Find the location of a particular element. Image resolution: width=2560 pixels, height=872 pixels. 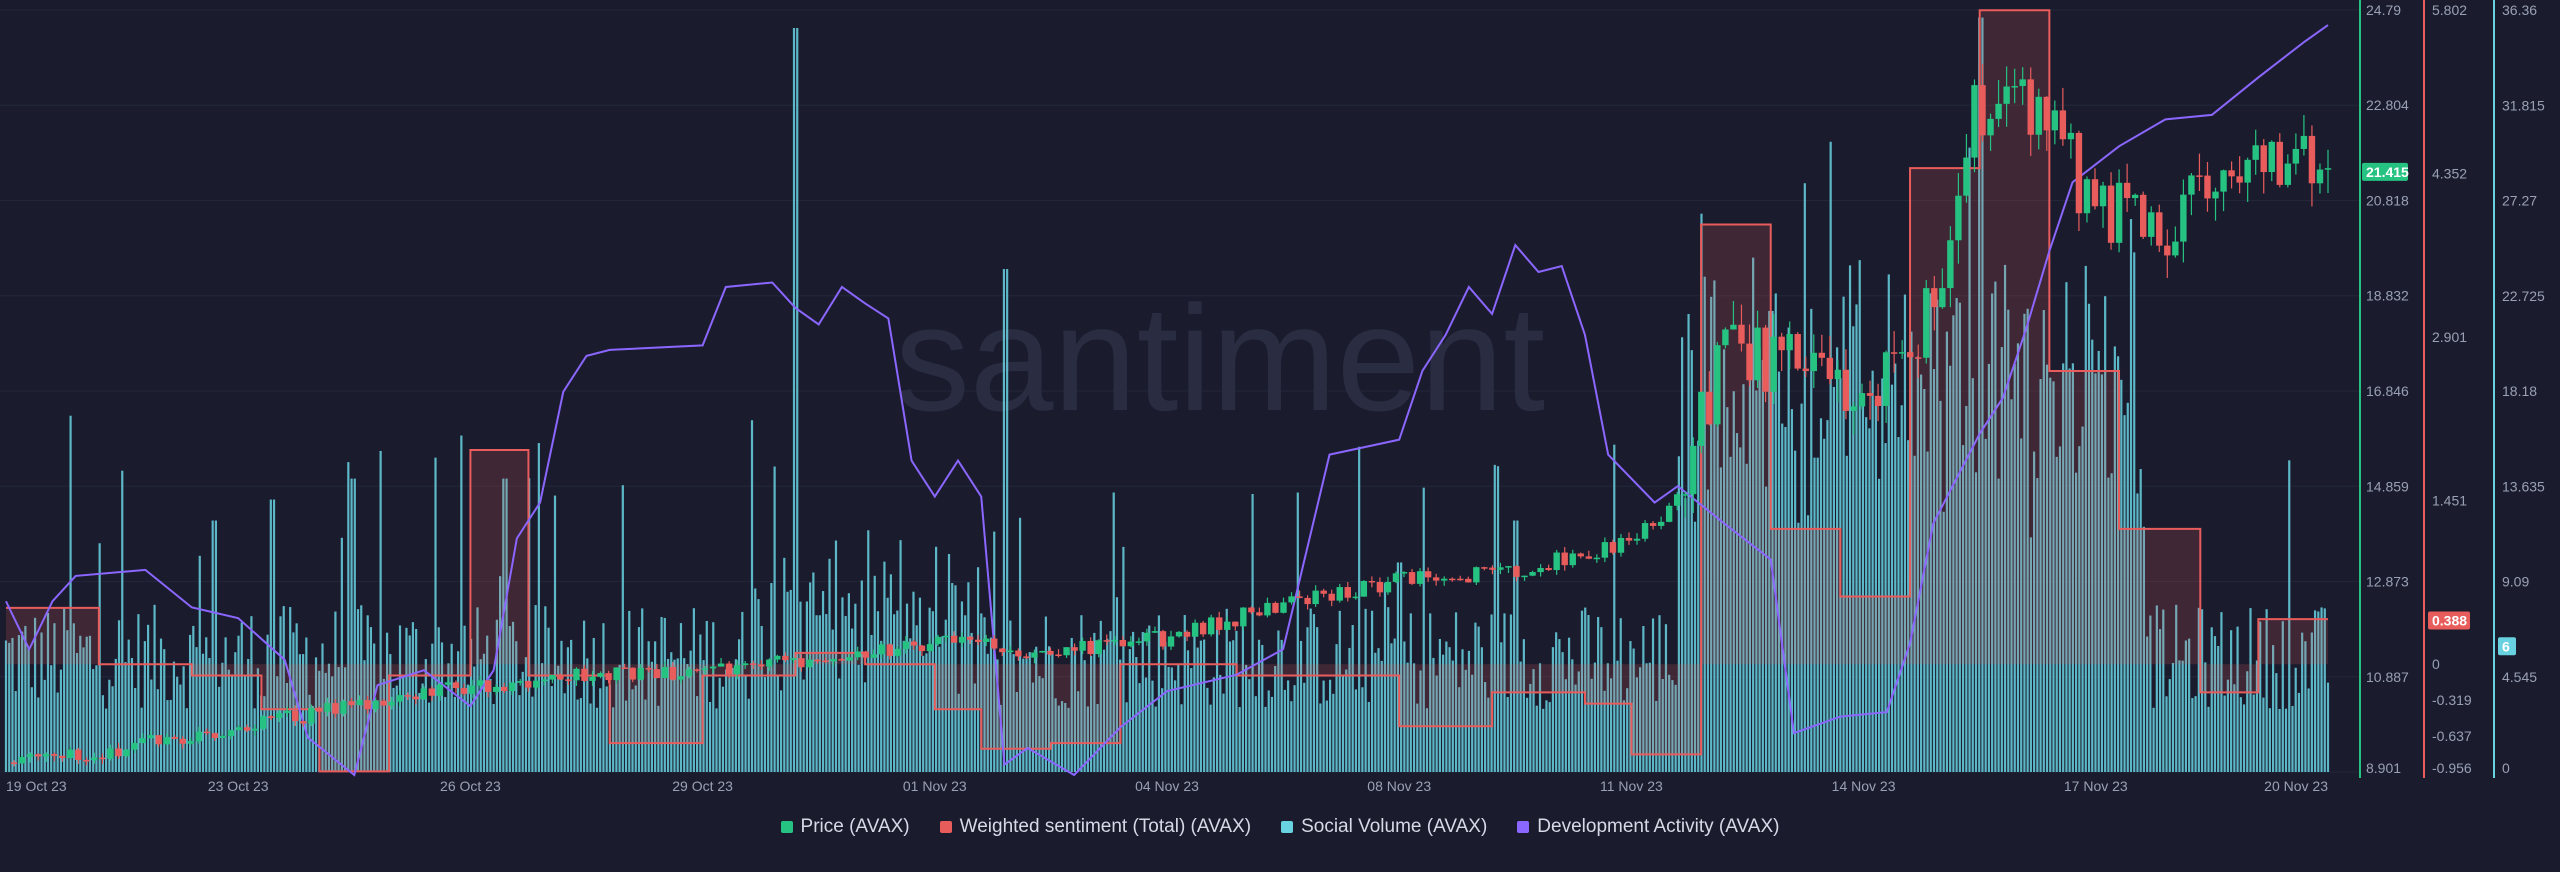

legend-item-social-volume: Social Volume (AVAX) is located at coordinates (1384, 827).